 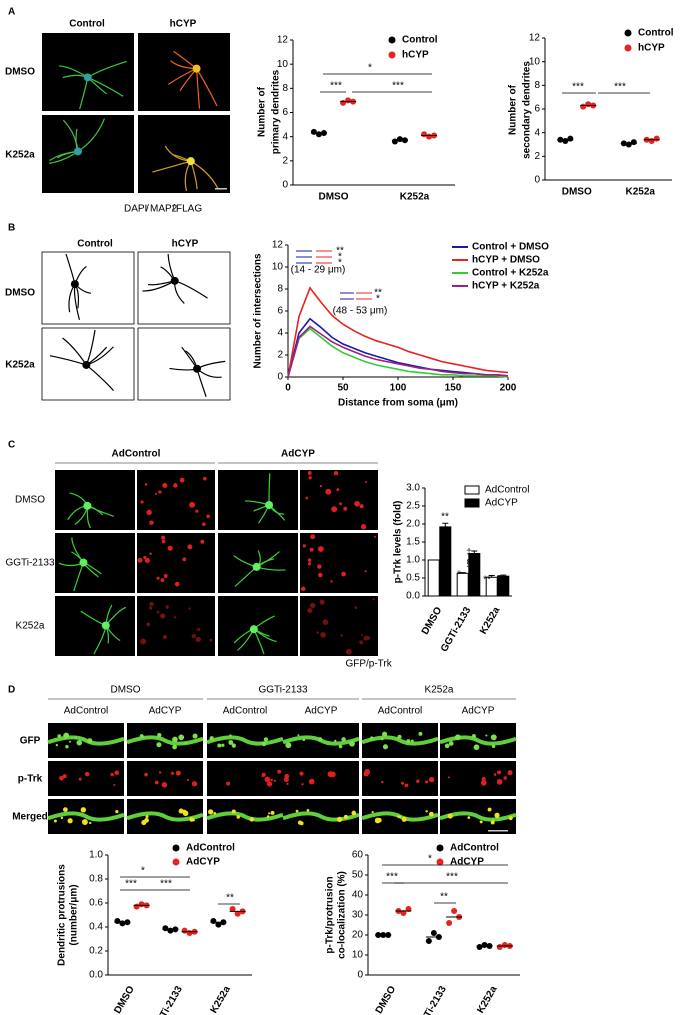 I want to click on y-tick-label: 6, so click(x=280, y=311).